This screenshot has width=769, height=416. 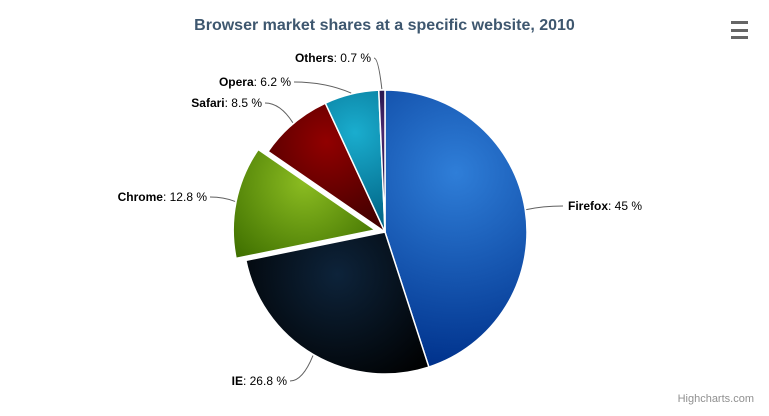 What do you see at coordinates (337, 303) in the screenshot?
I see `pie-slice-ie` at bounding box center [337, 303].